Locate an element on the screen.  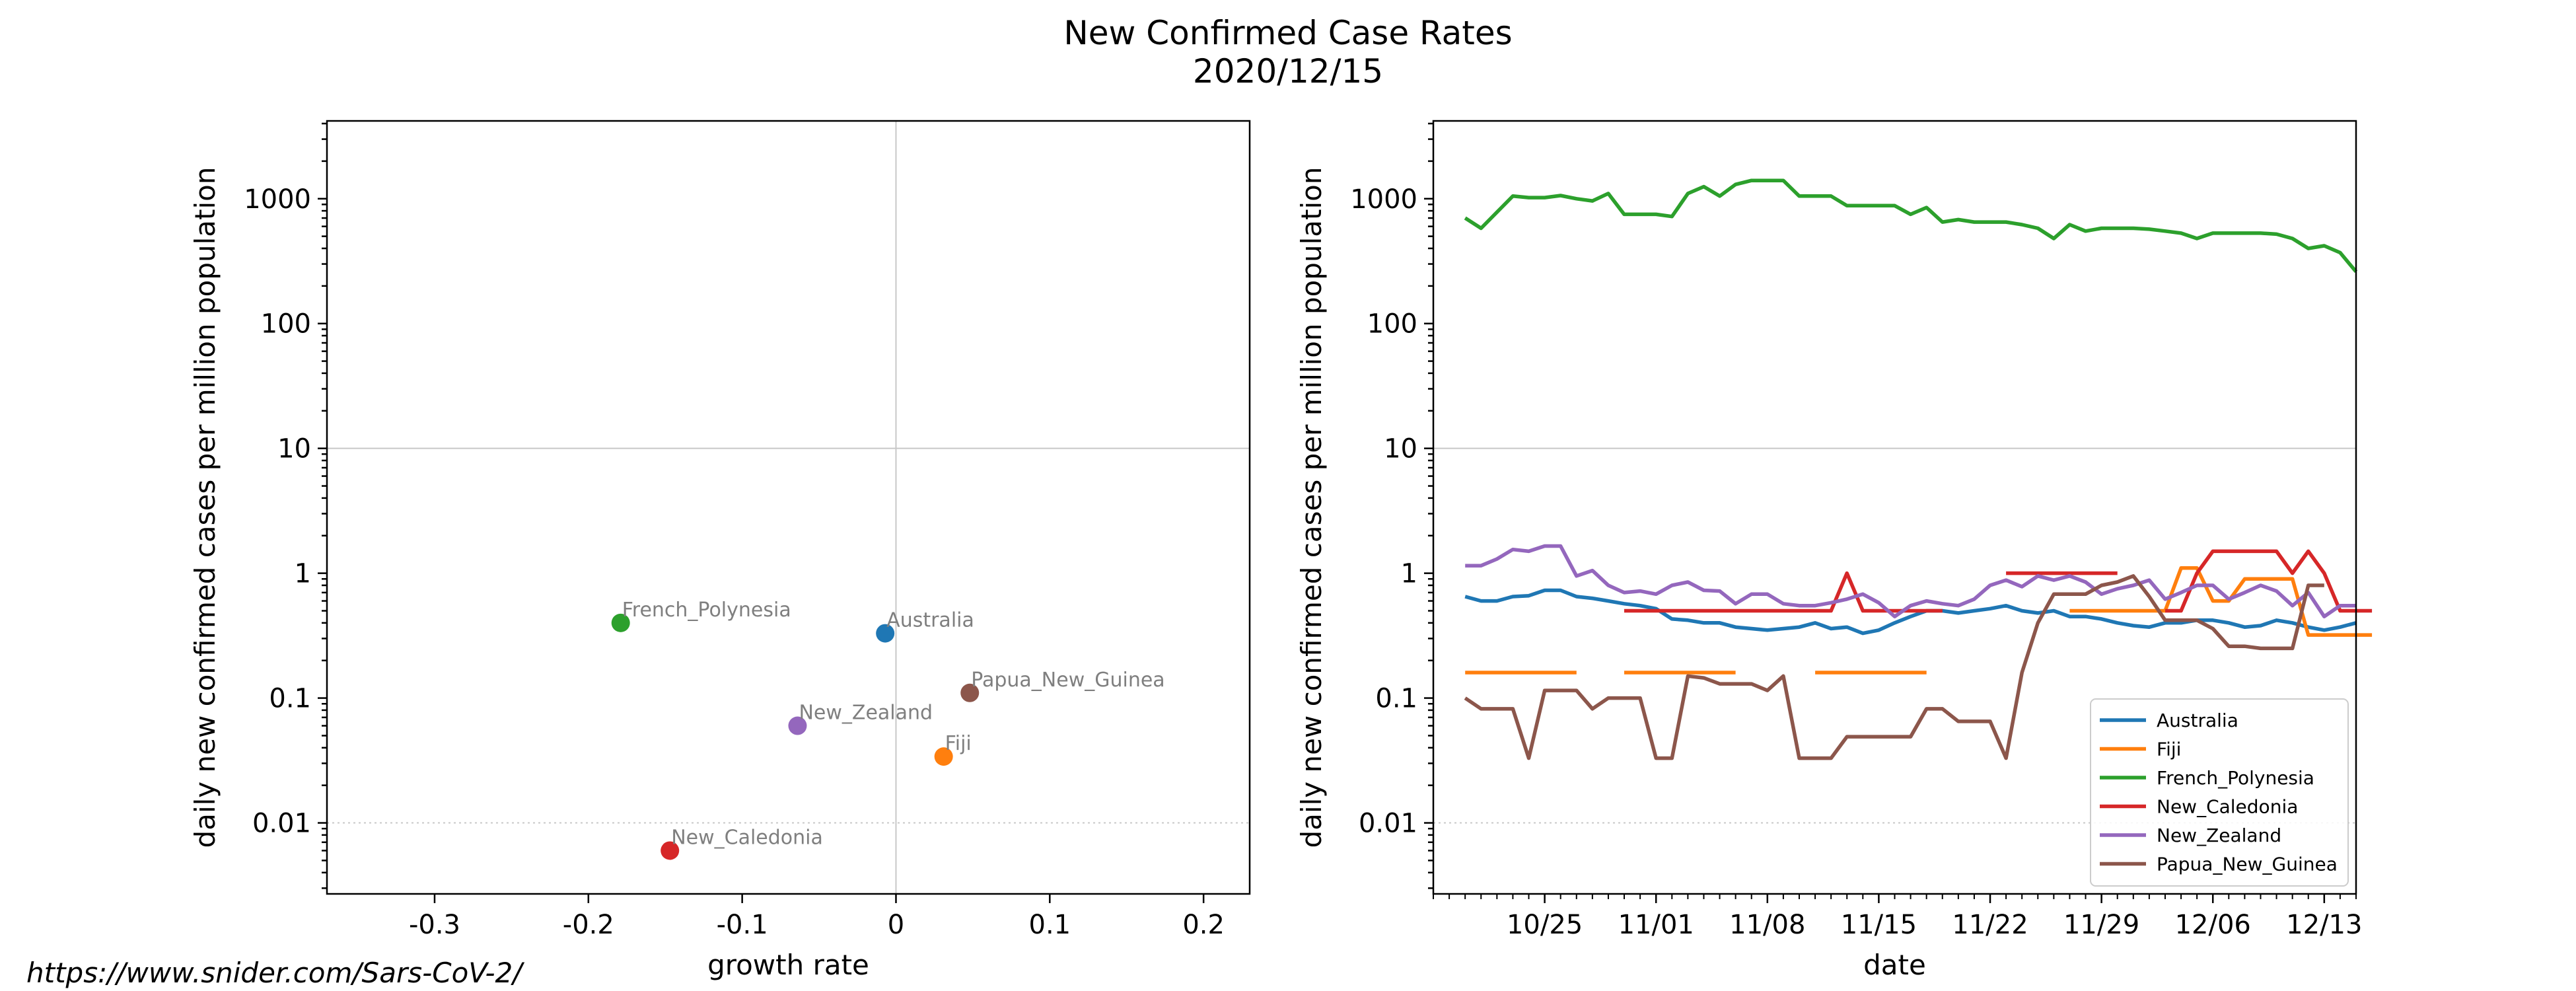
point-label: New_Caledonia is located at coordinates (747, 837).